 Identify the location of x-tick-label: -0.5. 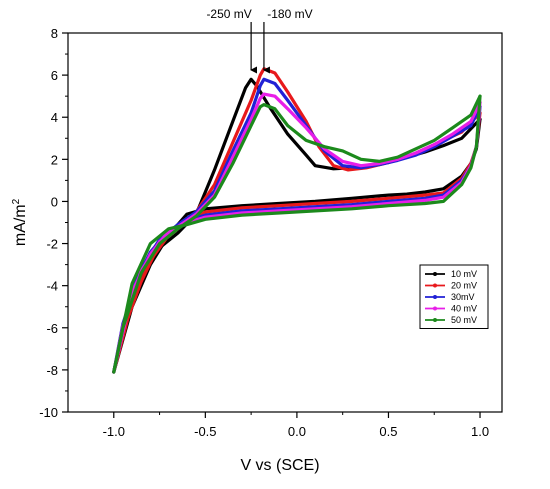
(205, 431).